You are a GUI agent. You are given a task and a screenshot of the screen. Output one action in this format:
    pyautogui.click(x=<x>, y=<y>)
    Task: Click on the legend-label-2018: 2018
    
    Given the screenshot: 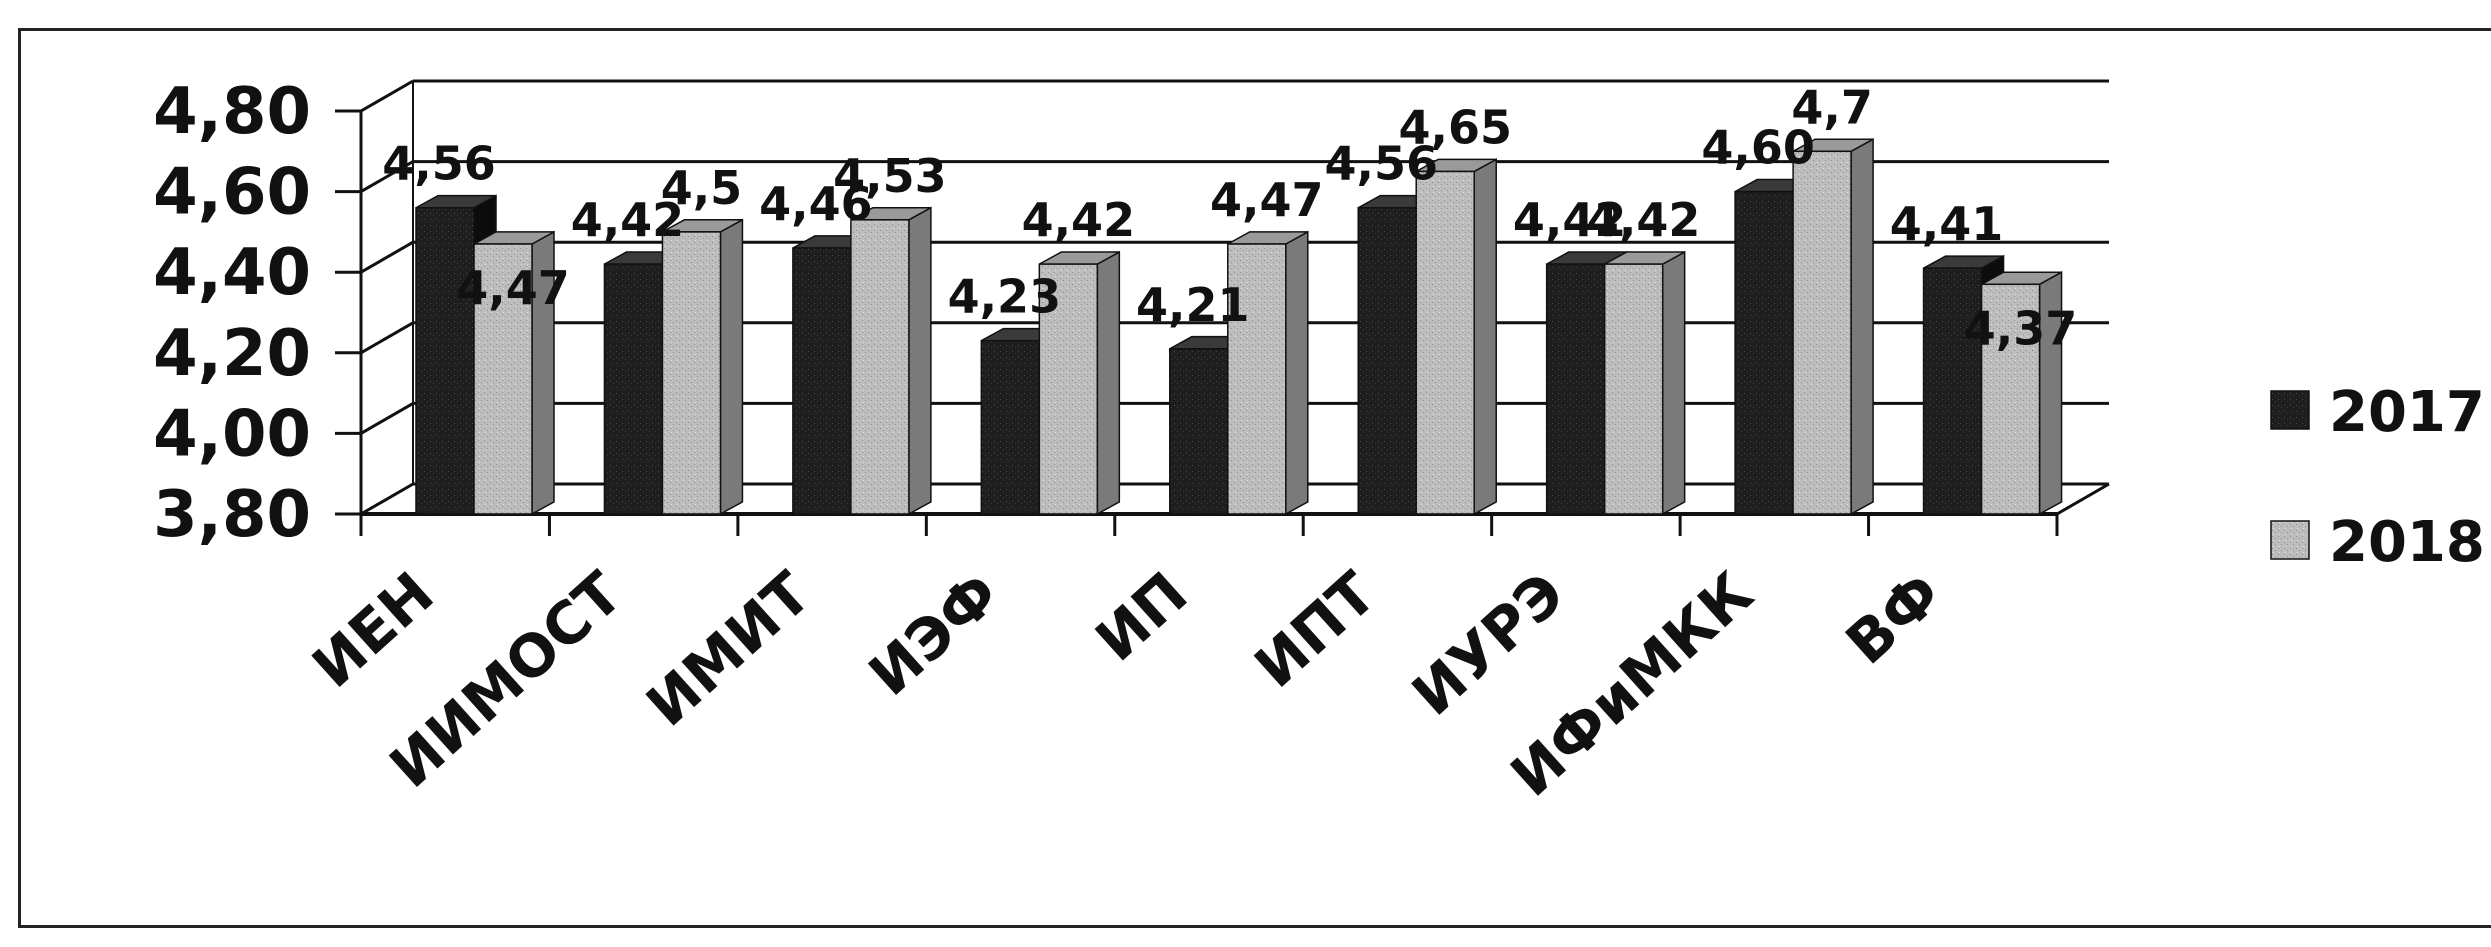 What is the action you would take?
    pyautogui.click(x=2407, y=542)
    